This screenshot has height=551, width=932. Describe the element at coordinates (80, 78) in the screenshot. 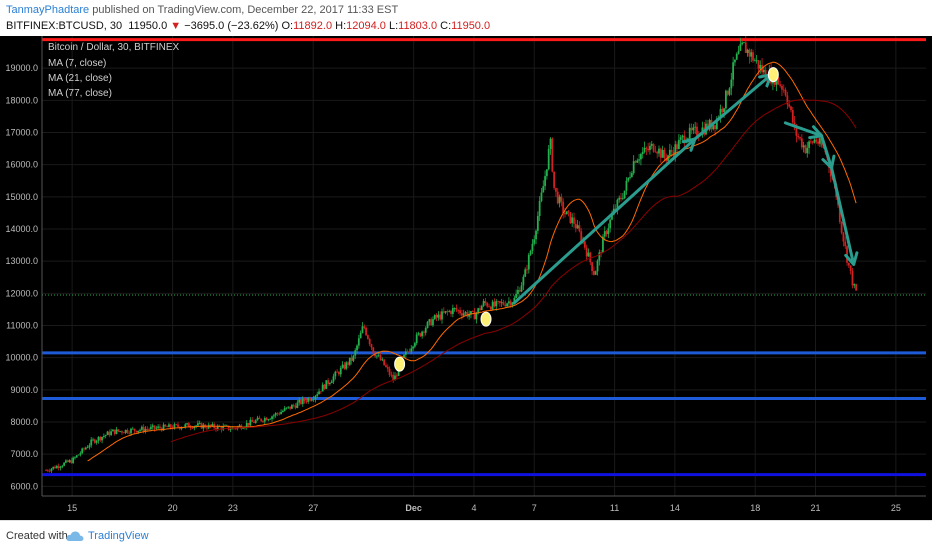

I see `legend-ma21: MA (21, close)` at that location.